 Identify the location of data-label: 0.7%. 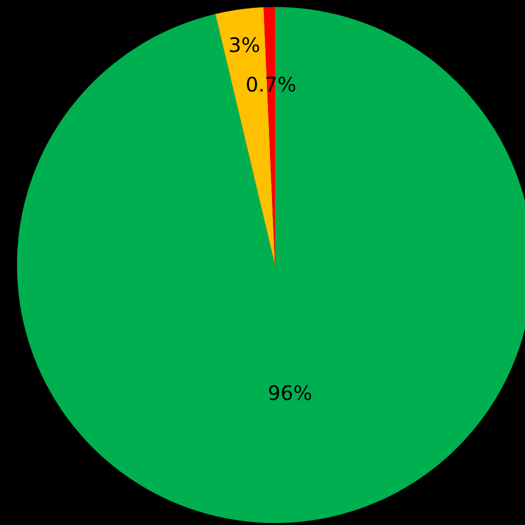
(271, 84).